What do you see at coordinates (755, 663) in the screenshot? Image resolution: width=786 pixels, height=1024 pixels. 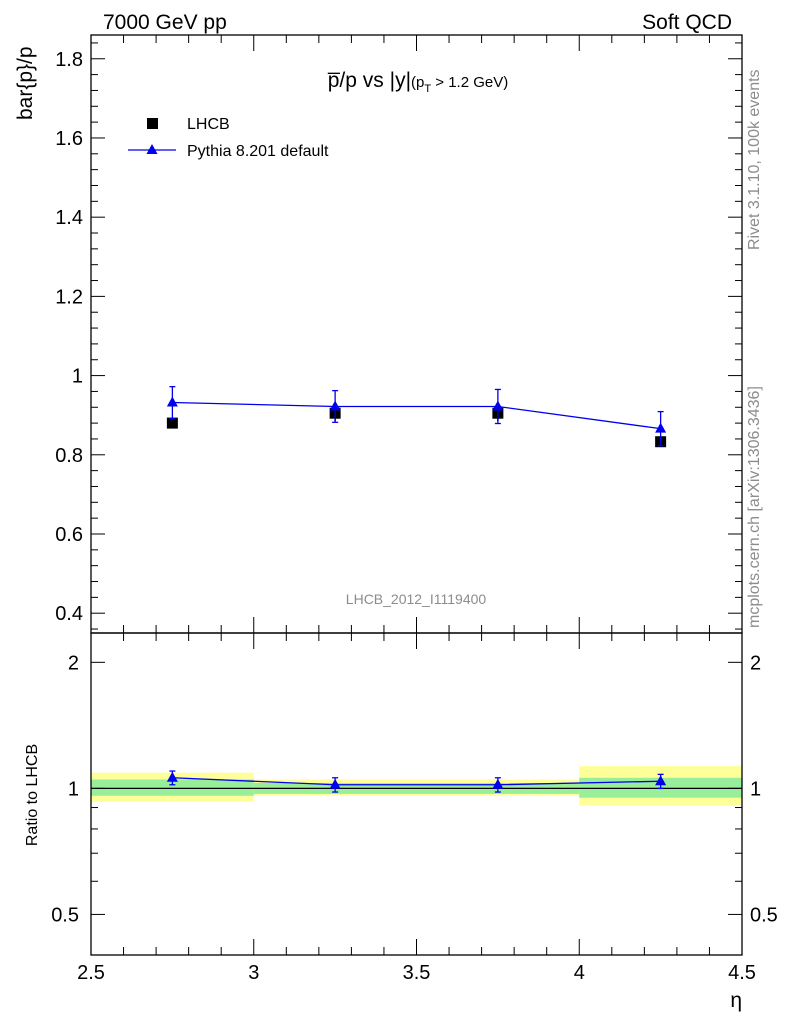 I see `ratio-ytick-label-right: 2` at bounding box center [755, 663].